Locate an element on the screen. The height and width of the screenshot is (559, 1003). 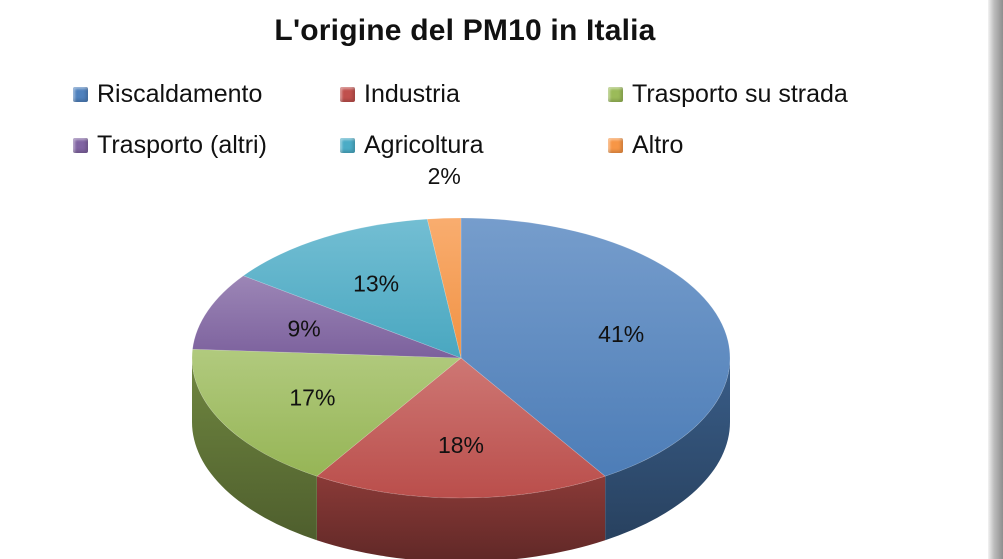
legend-label-agricoltura: Agricoltura is located at coordinates (424, 144).